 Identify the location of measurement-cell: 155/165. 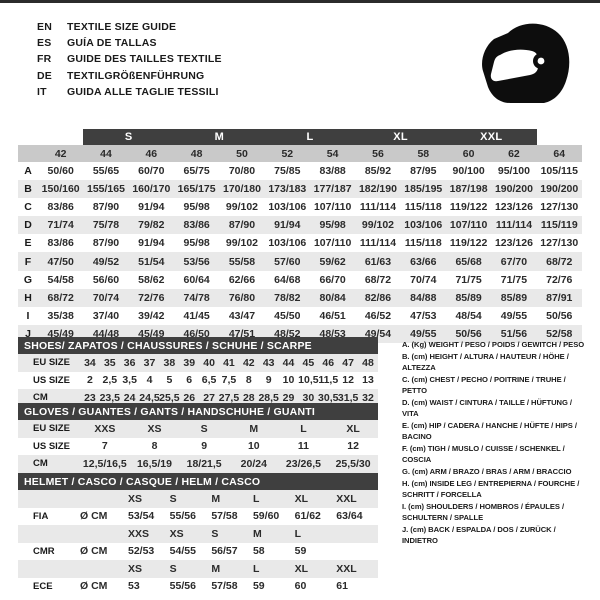
(106, 189).